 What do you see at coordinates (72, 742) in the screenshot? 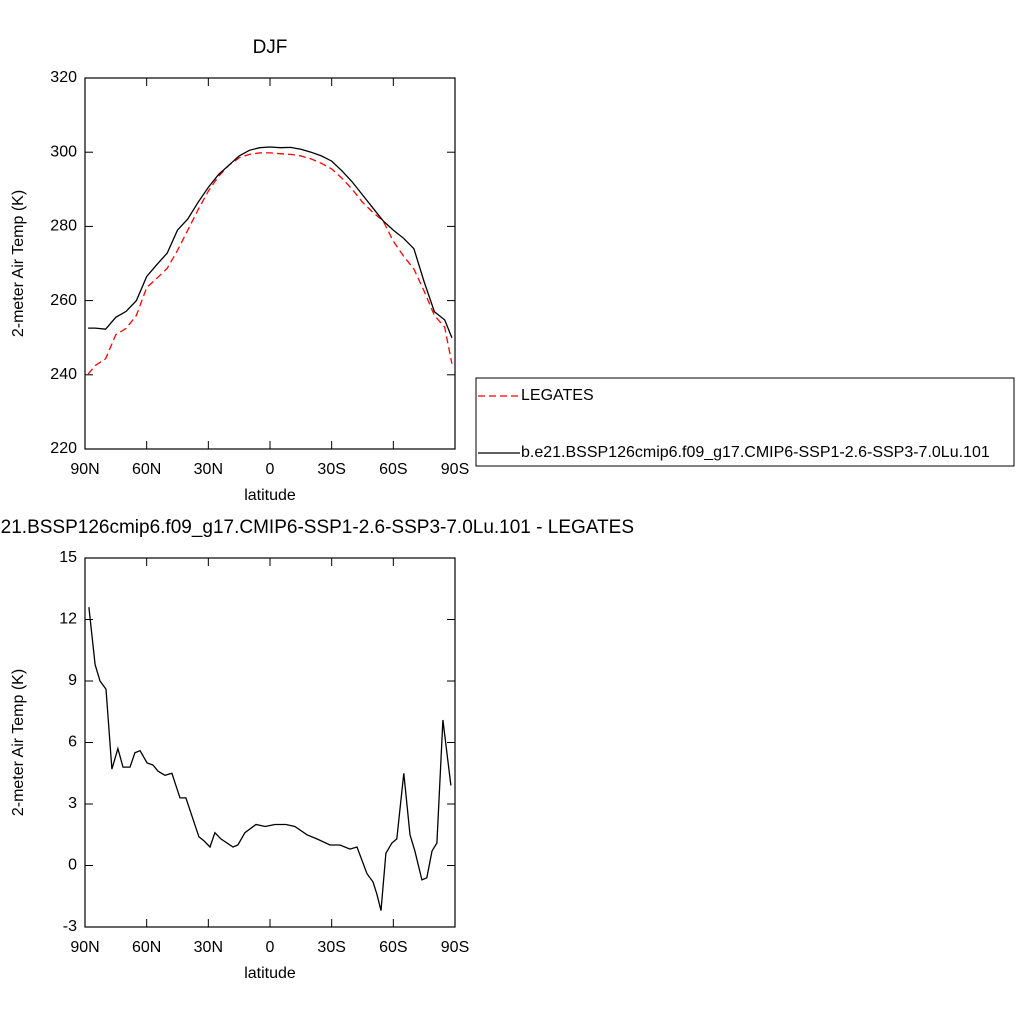
I see `y-tick-label: 6` at bounding box center [72, 742].